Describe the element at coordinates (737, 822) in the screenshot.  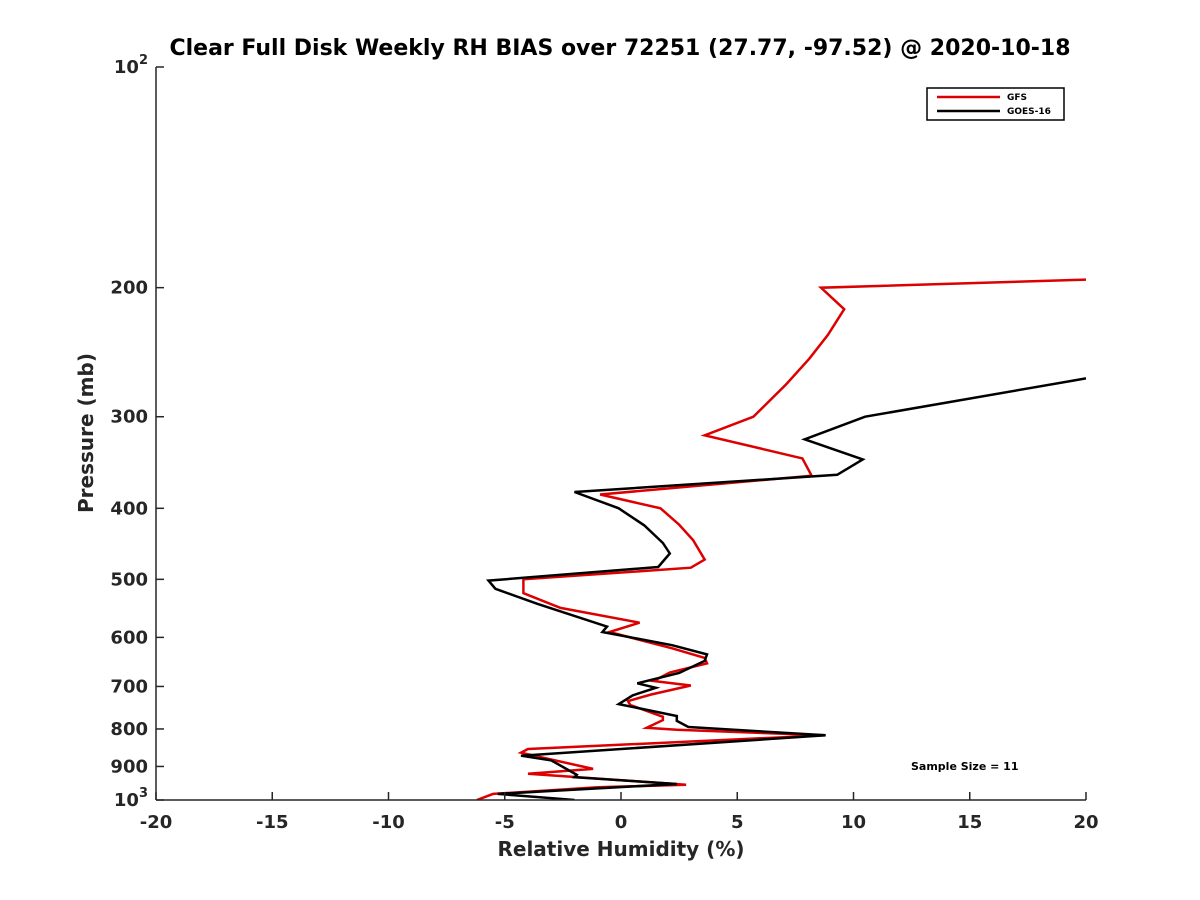
I see `x-tick-label: 5` at that location.